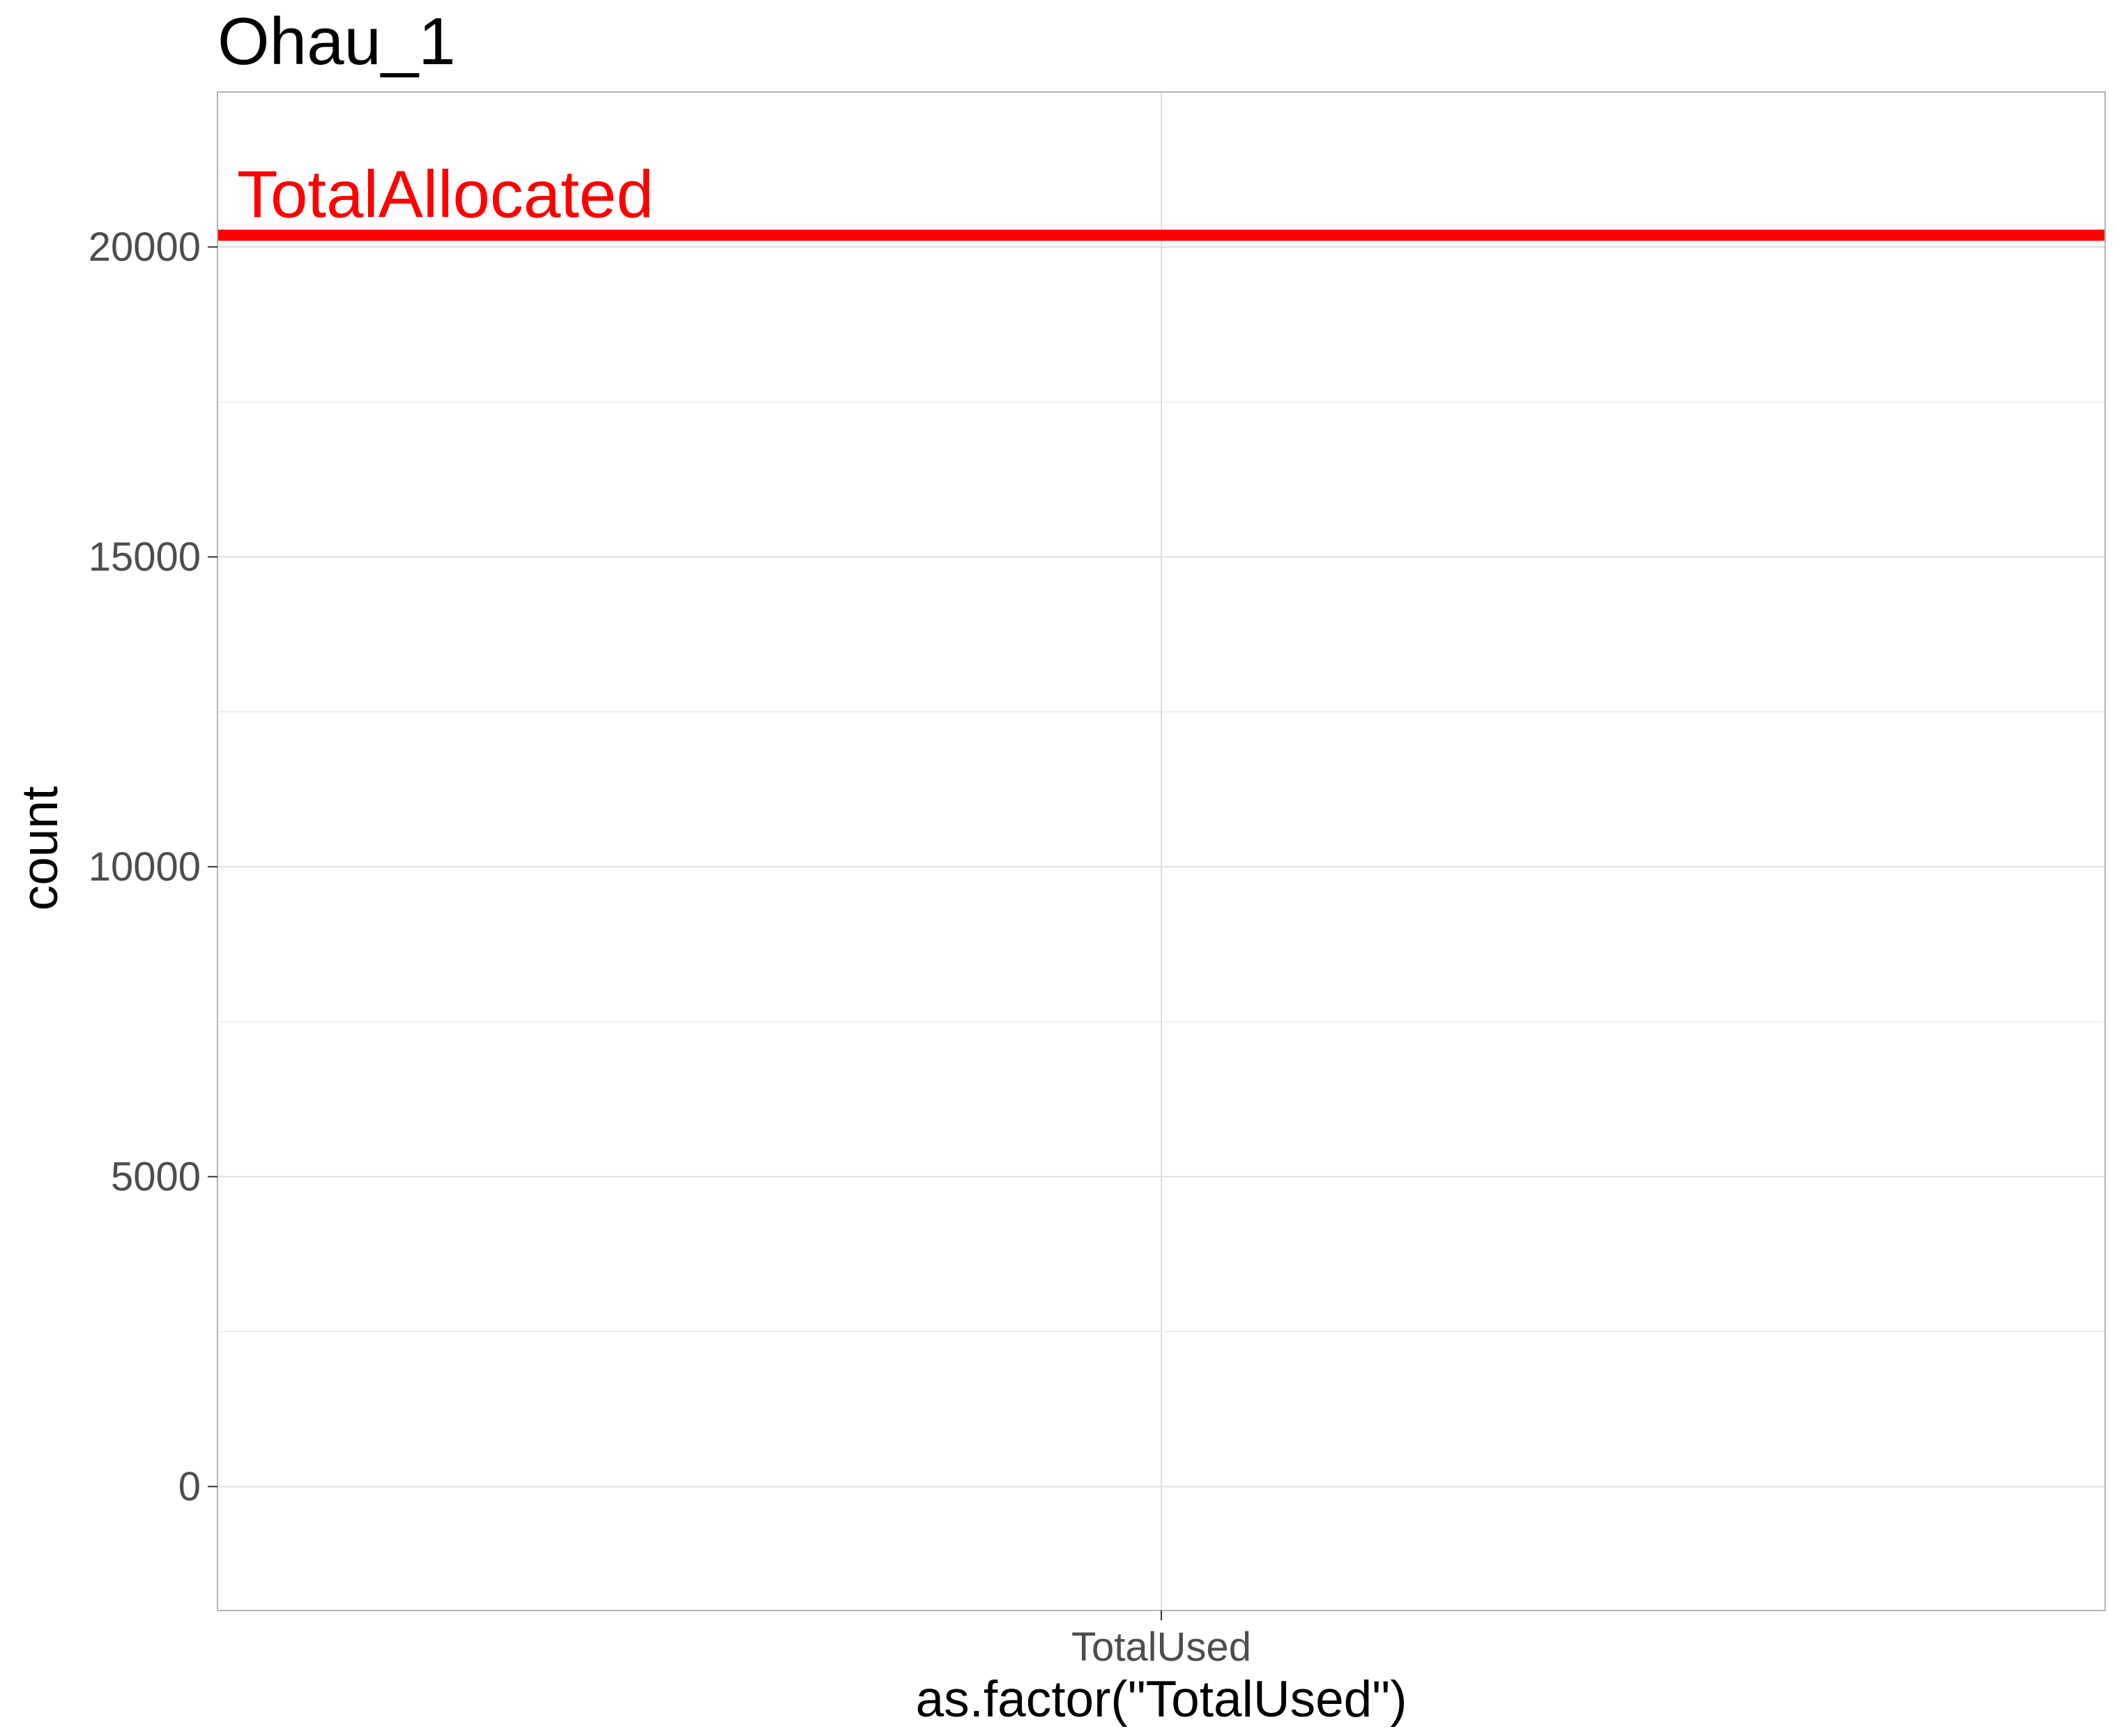 The width and height of the screenshot is (2117, 1736). What do you see at coordinates (145, 558) in the screenshot?
I see `y-tick-label: 15000` at bounding box center [145, 558].